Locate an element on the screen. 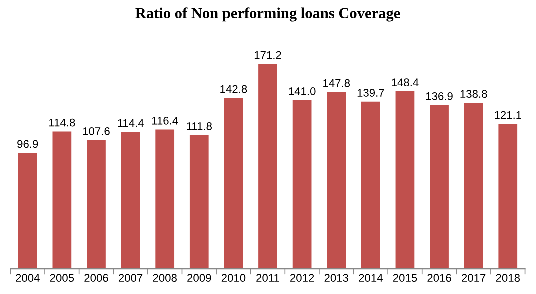  data-label: 147.8 is located at coordinates (337, 83).